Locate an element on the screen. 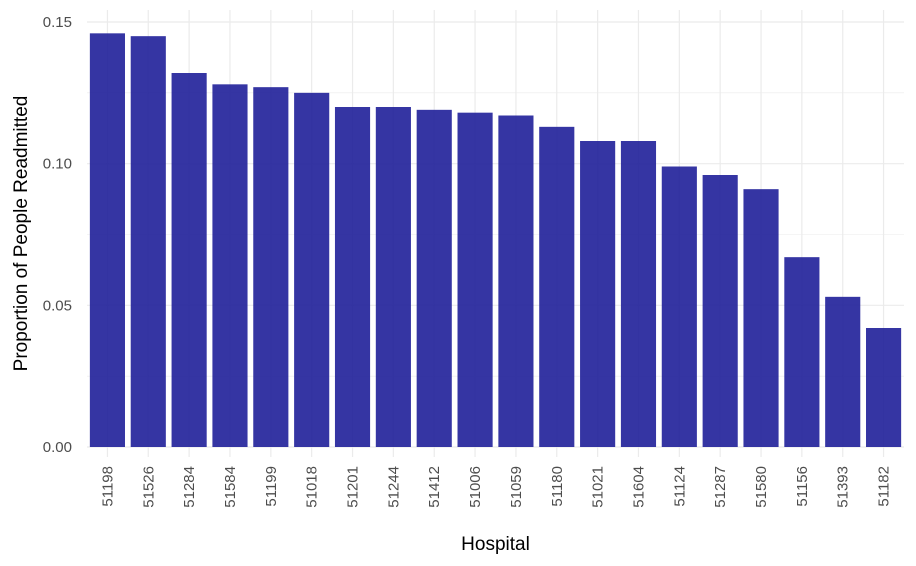  y-tick-label: 0.10 is located at coordinates (57, 164).